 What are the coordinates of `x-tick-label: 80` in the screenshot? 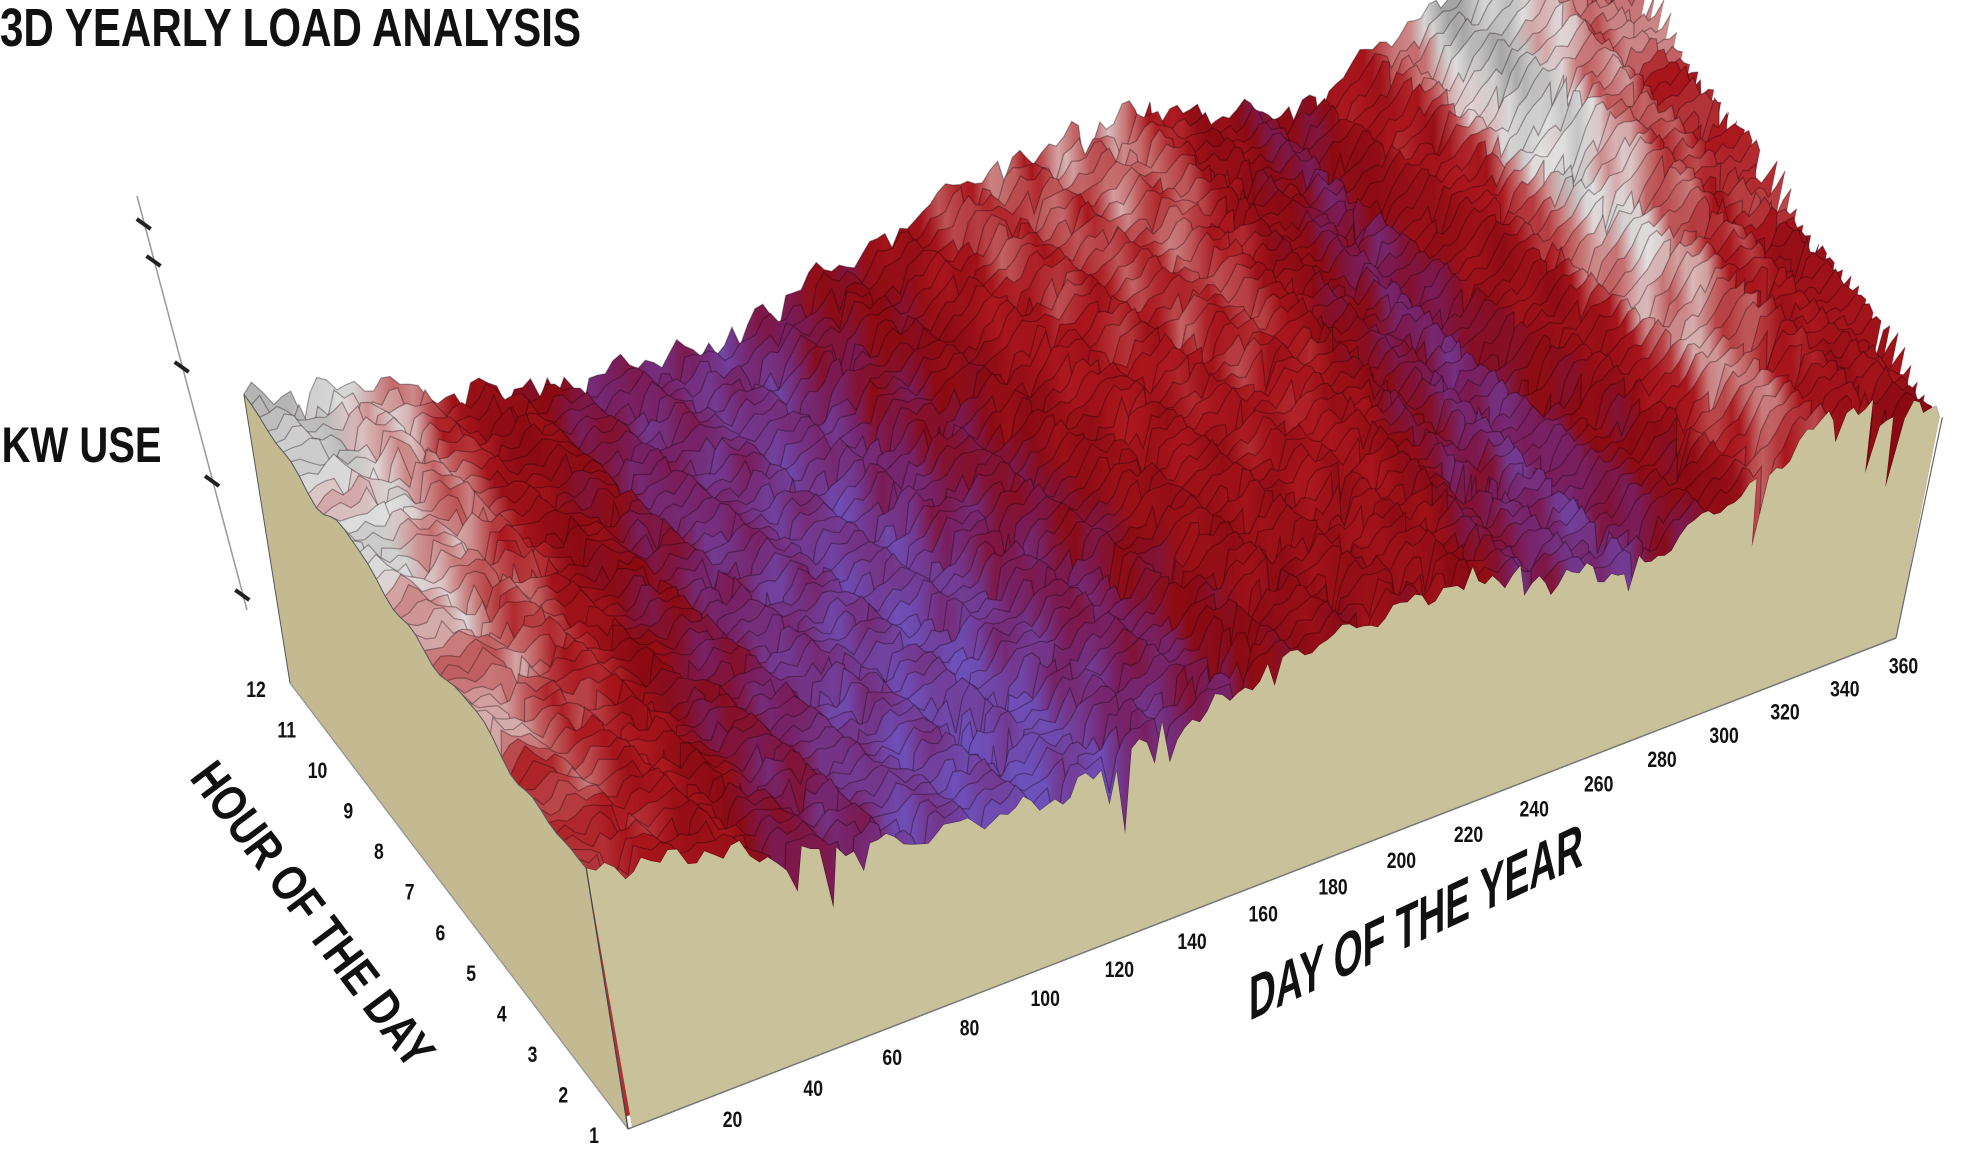 It's located at (970, 1029).